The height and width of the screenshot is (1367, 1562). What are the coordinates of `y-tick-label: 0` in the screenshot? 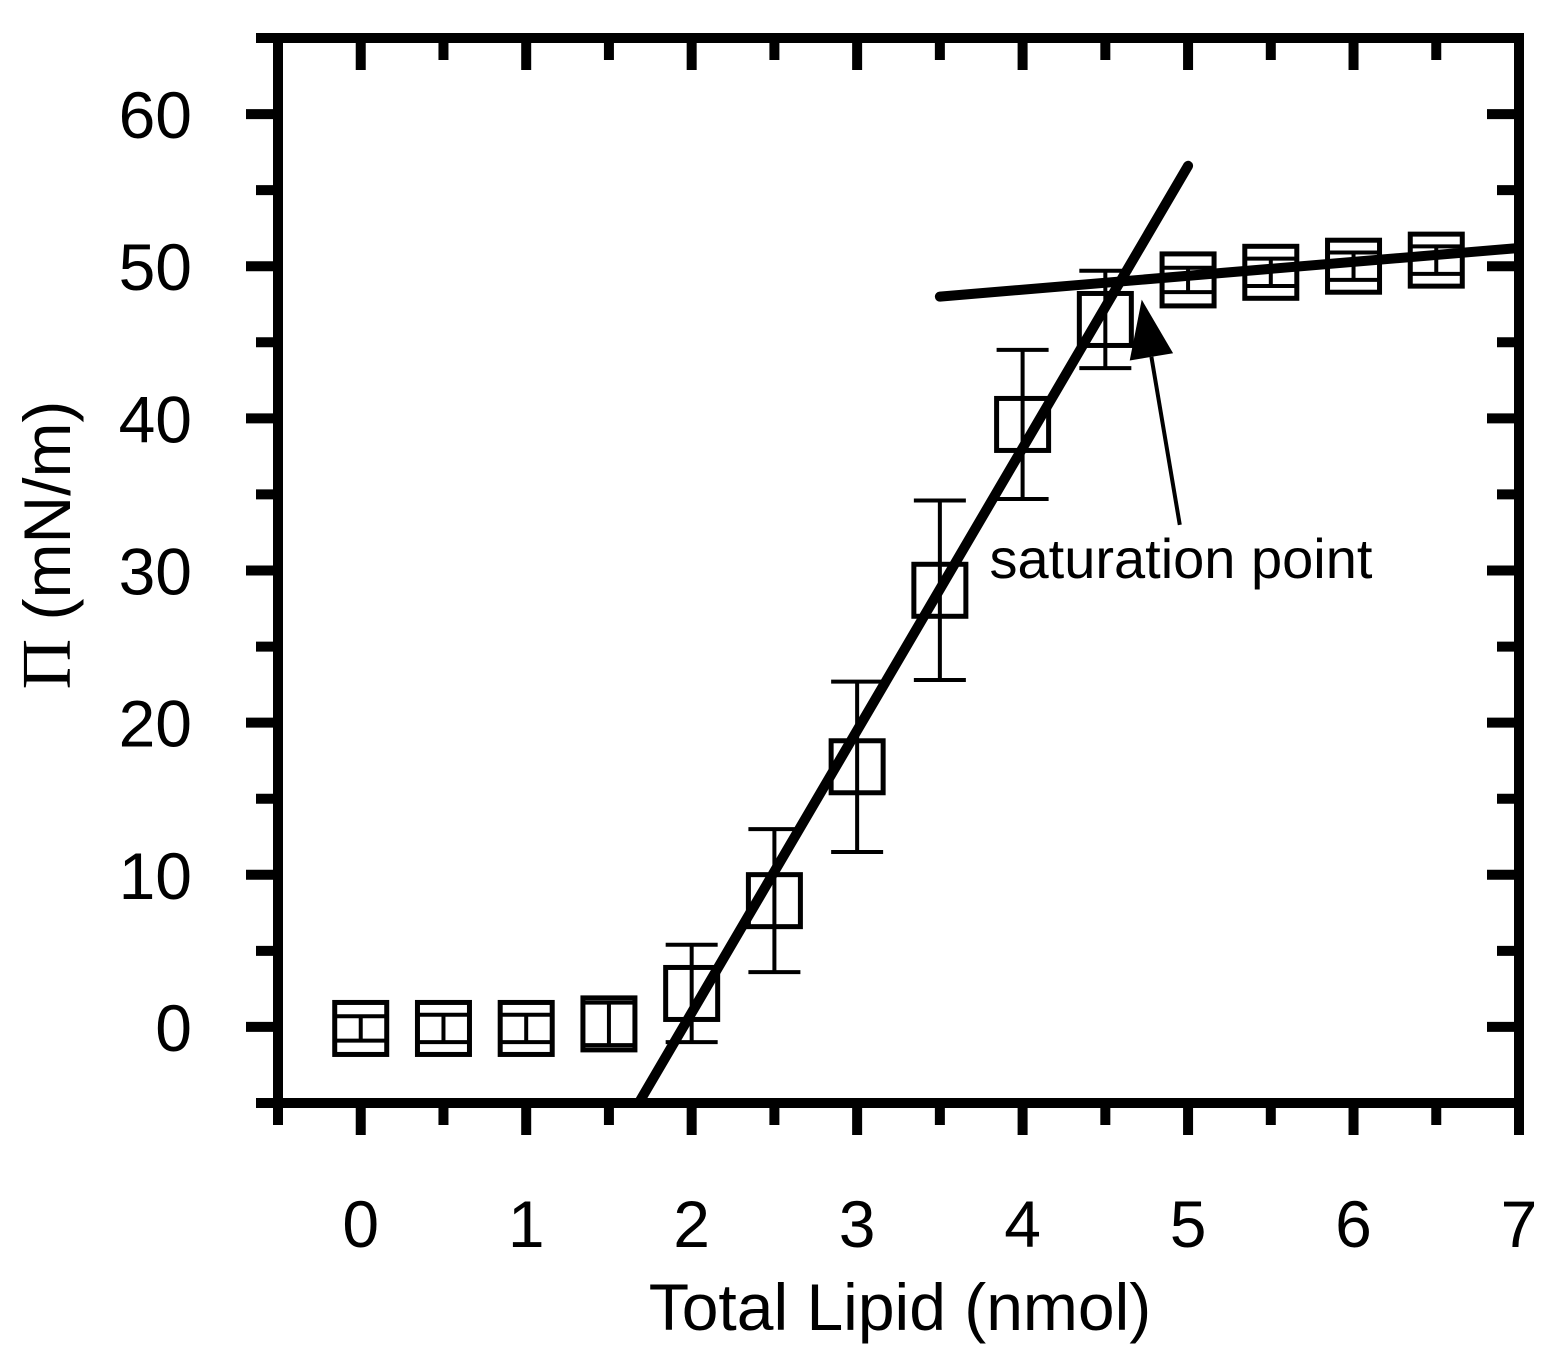 It's located at (173, 1028).